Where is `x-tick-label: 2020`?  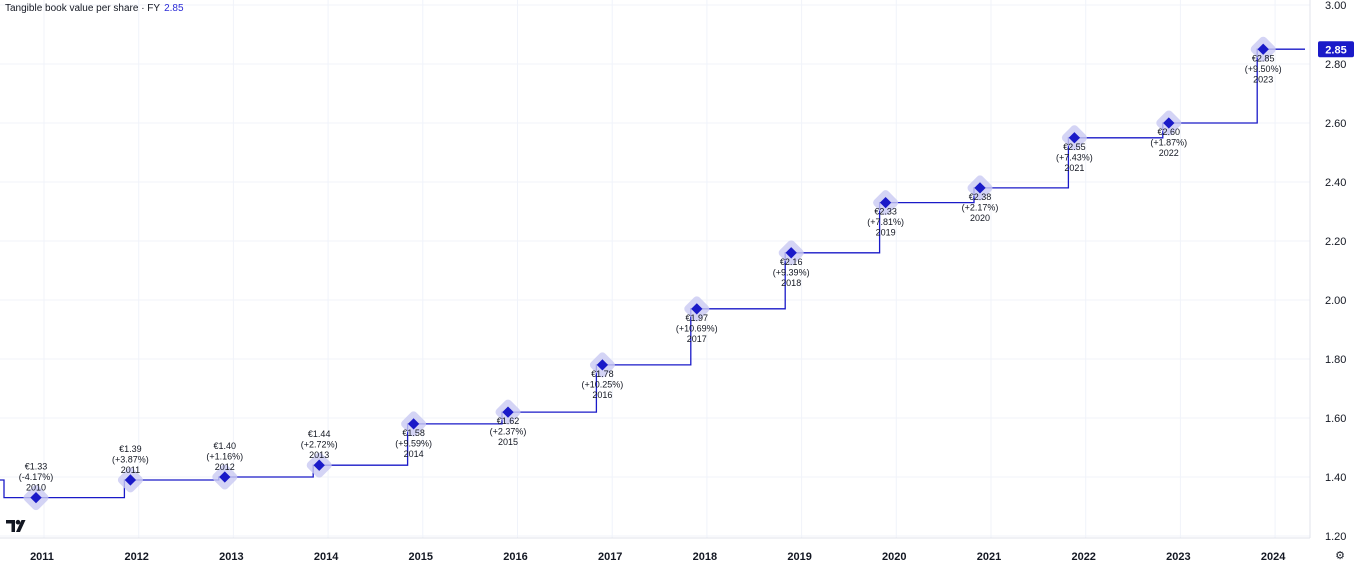
x-tick-label: 2020 is located at coordinates (894, 557).